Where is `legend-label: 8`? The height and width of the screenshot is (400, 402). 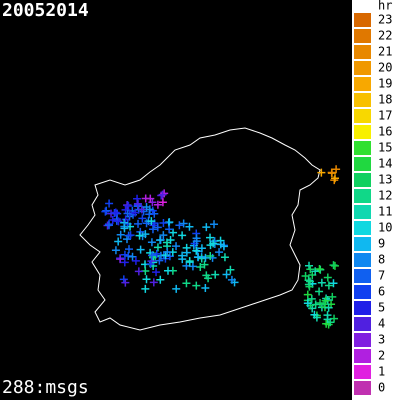 legend-label: 8 is located at coordinates (381, 260).